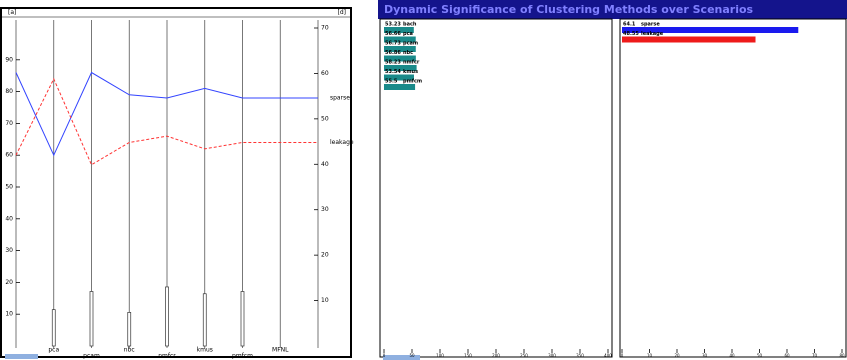  Describe the element at coordinates (650, 25) in the screenshot. I see `bar-label: sparse` at that location.